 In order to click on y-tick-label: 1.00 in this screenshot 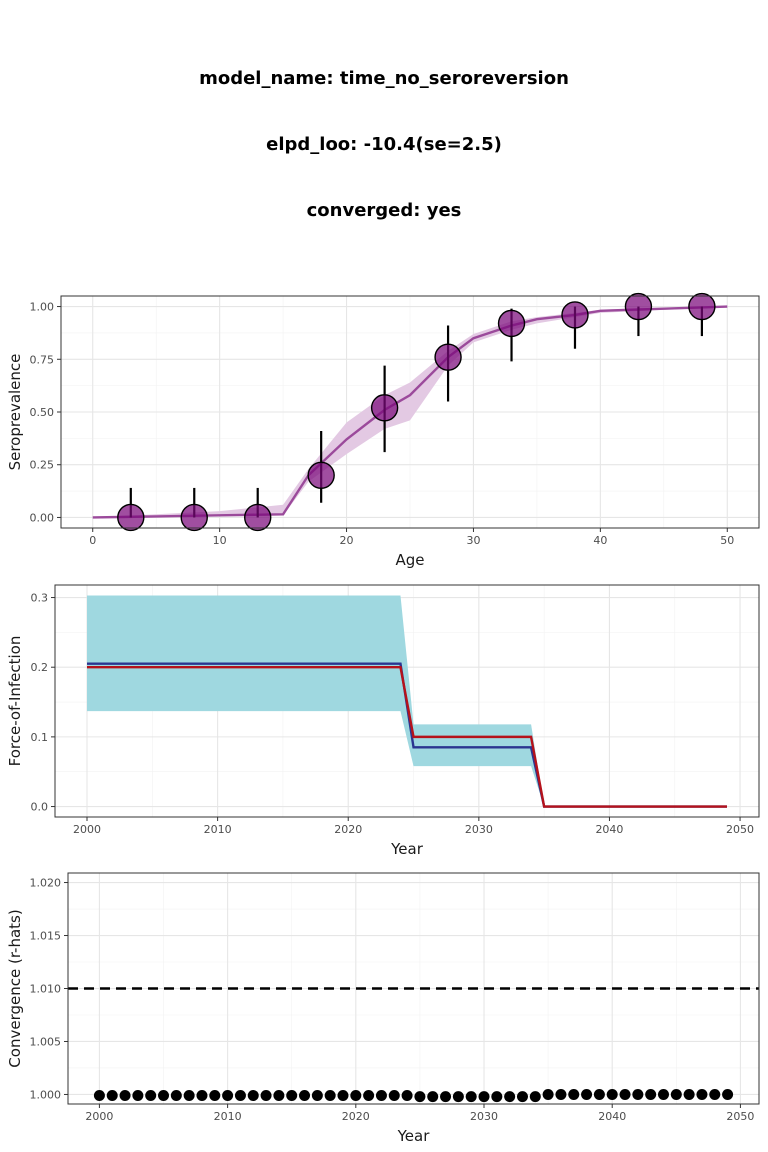, I will do `click(42, 307)`.